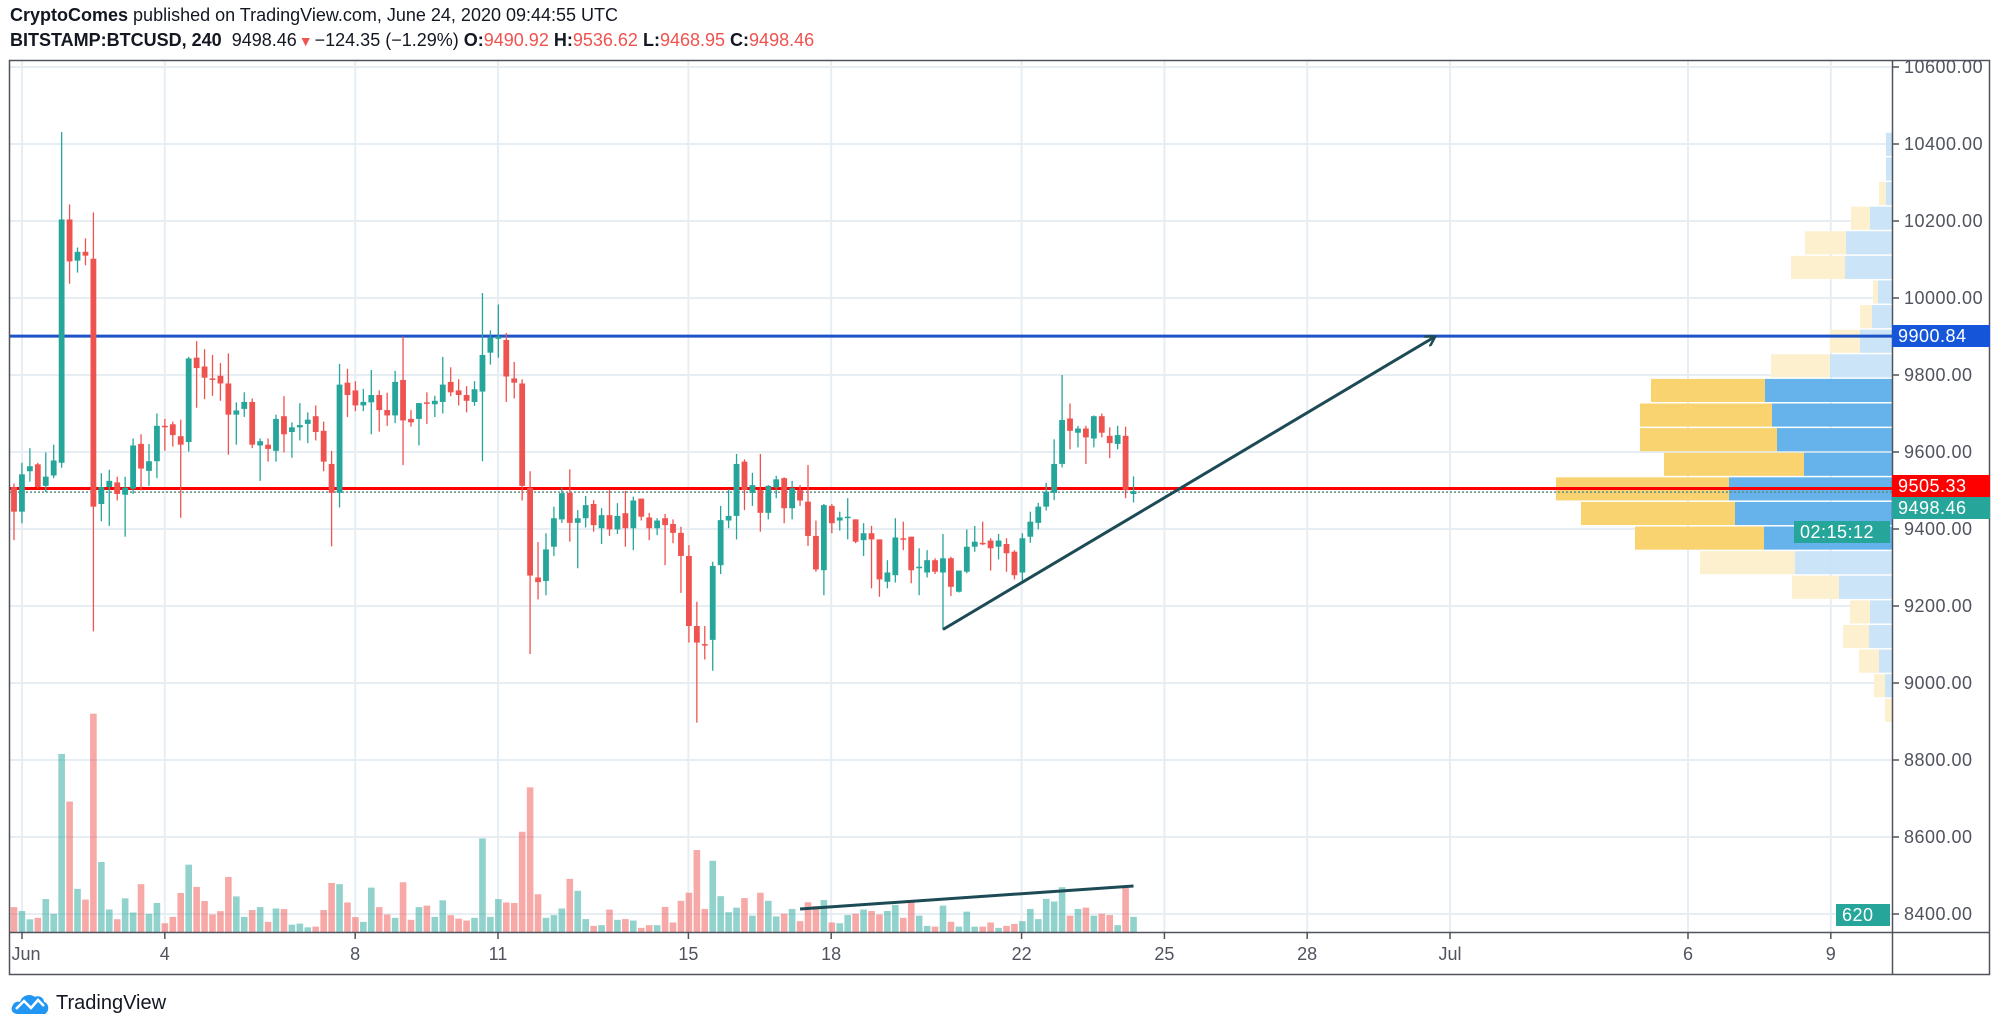 The height and width of the screenshot is (1030, 2000). What do you see at coordinates (1941, 508) in the screenshot?
I see `last-price-label: 9498.46` at bounding box center [1941, 508].